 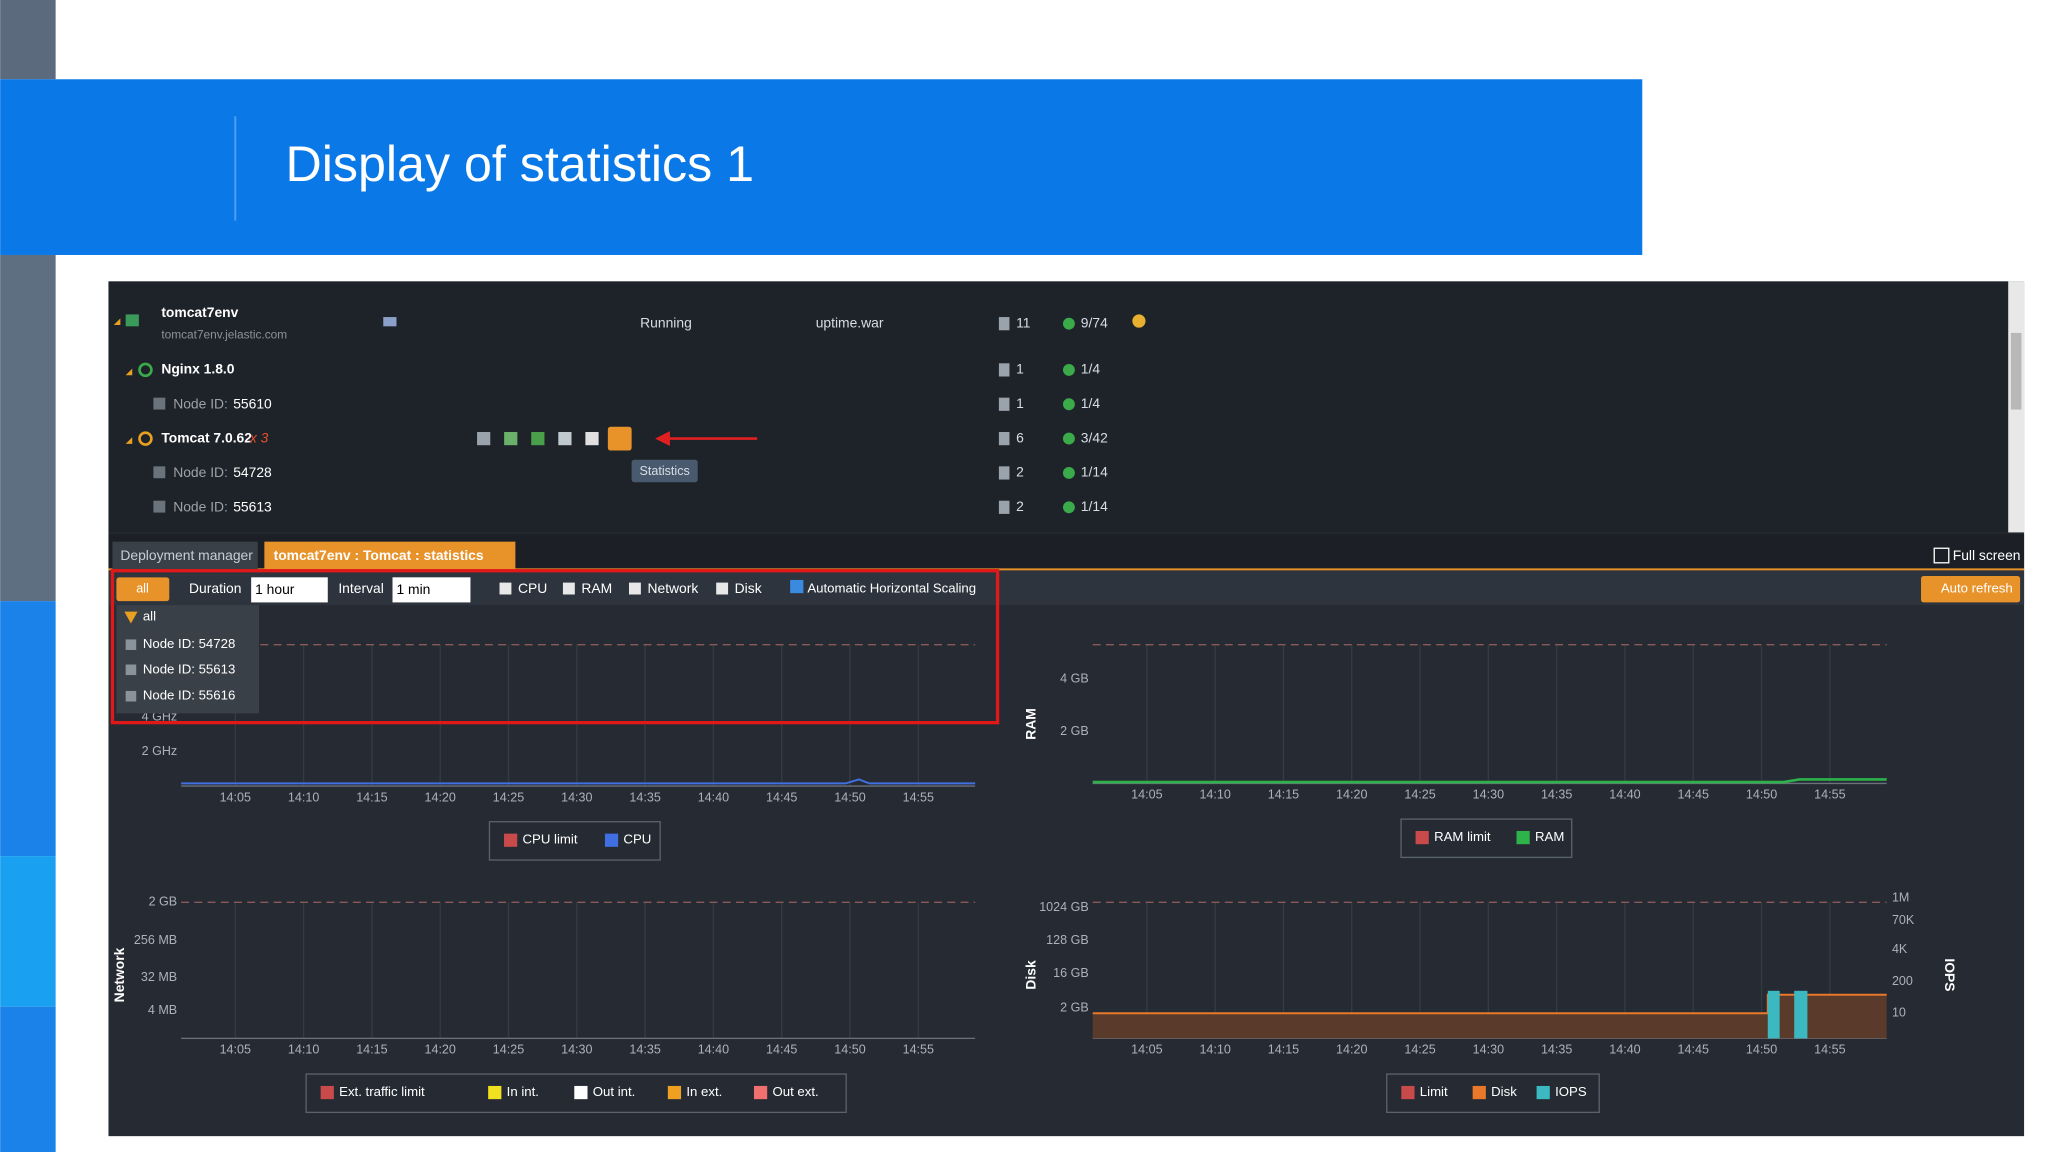 I want to click on y-tick-label: 32 MB, so click(x=159, y=977).